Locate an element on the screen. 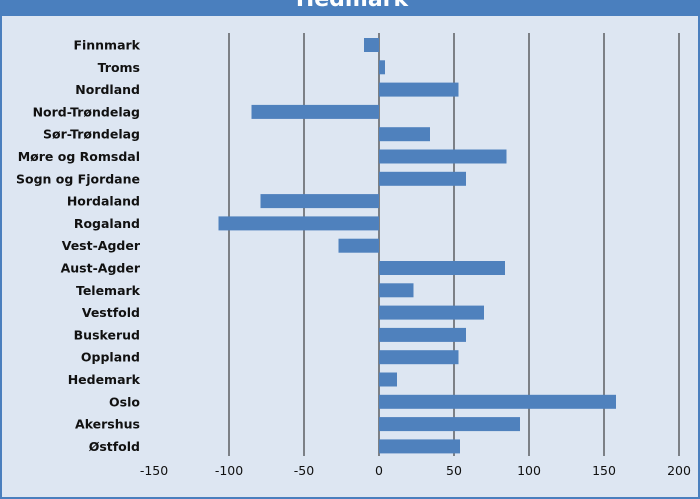 The height and width of the screenshot is (499, 700). x-tick-label-6: 150 is located at coordinates (604, 470).